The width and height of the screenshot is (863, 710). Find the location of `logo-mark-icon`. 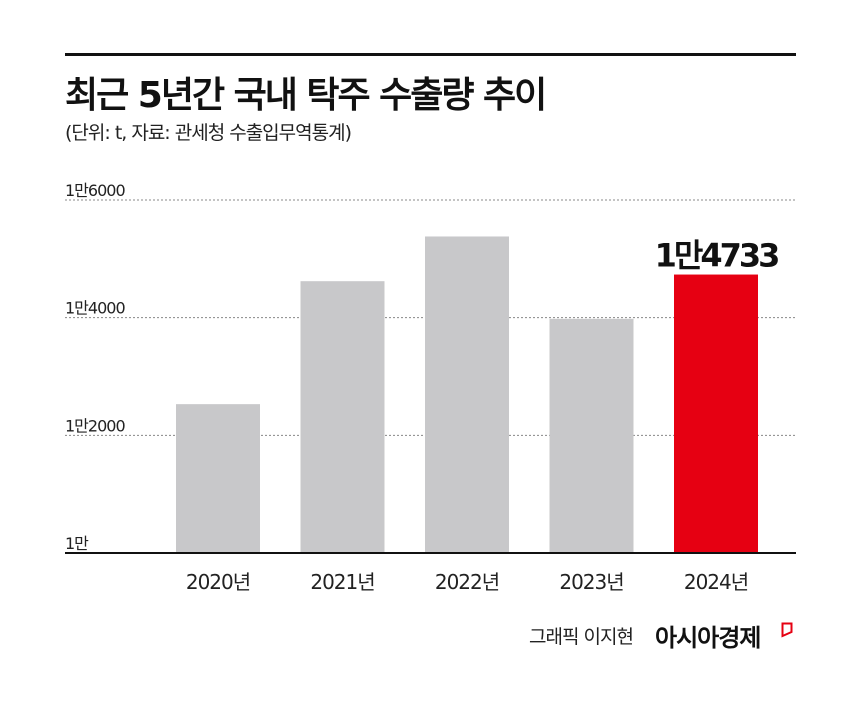

logo-mark-icon is located at coordinates (787, 630).